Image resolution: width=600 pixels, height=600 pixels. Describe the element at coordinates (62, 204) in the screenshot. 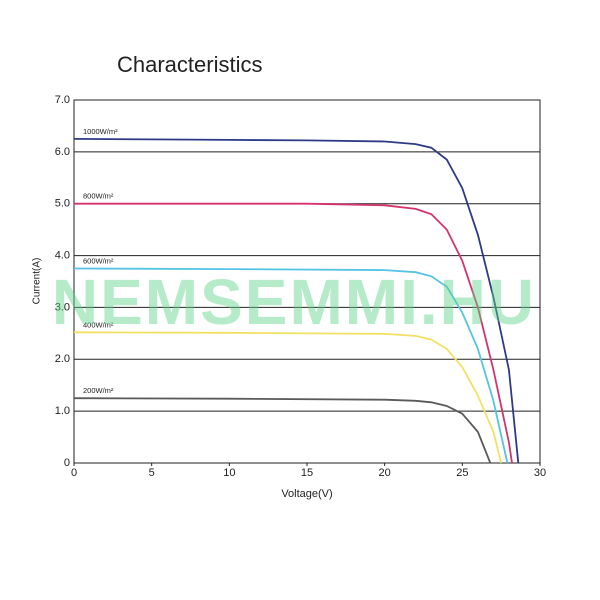

I see `y-tick-label: 5.0` at that location.